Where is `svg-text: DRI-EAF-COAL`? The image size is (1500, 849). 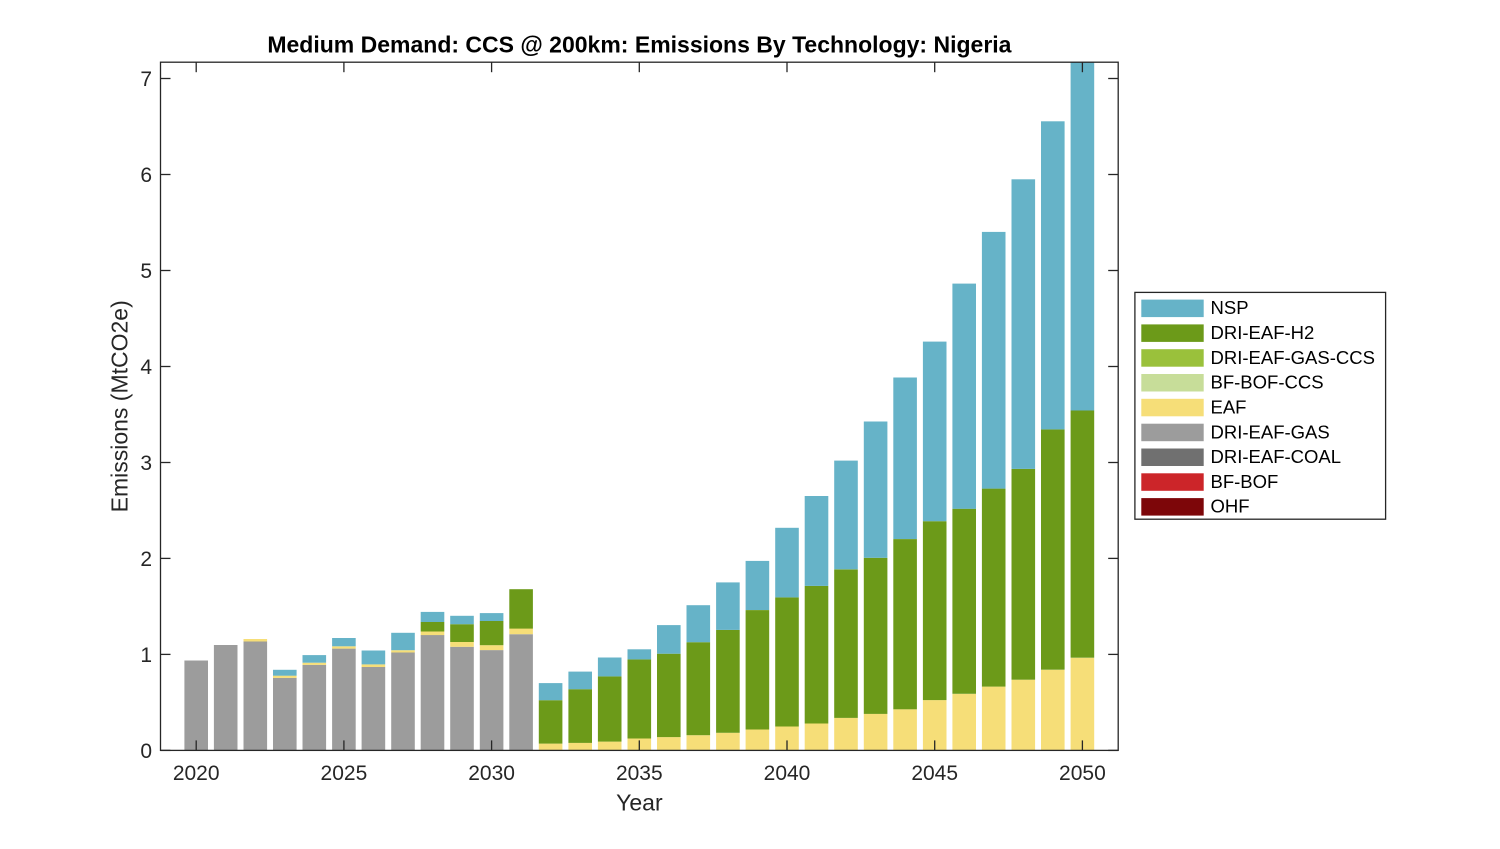 svg-text: DRI-EAF-COAL is located at coordinates (1276, 456).